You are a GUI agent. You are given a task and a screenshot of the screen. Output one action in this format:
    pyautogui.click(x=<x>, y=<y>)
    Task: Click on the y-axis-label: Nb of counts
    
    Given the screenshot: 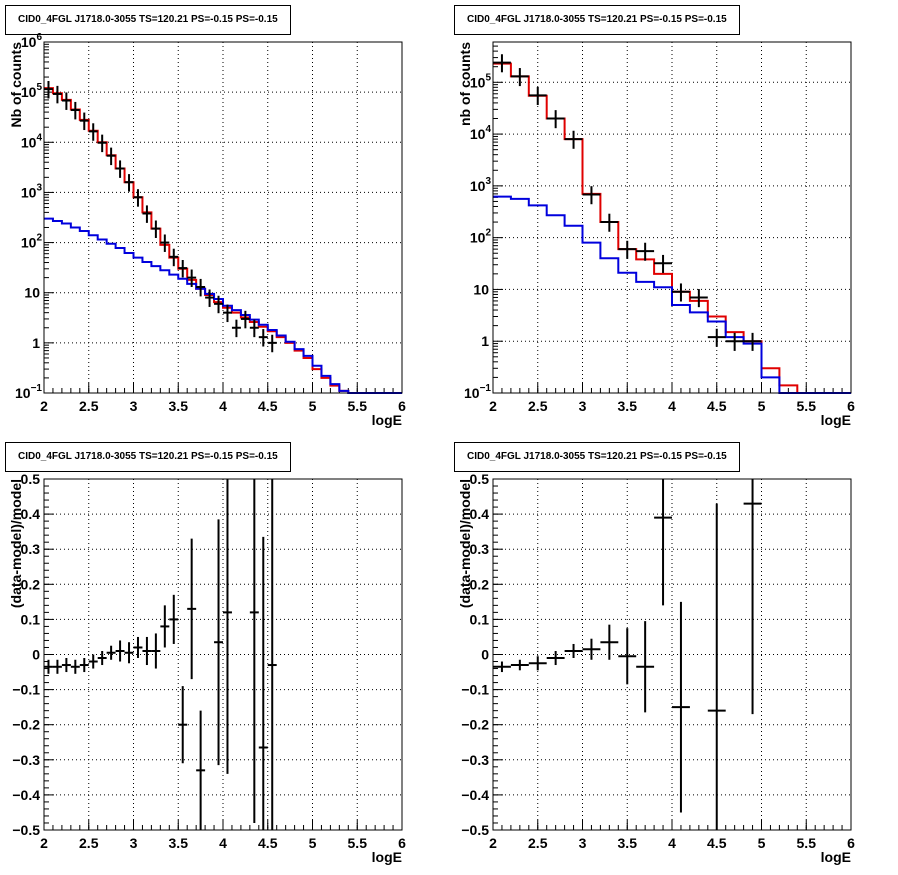 What is the action you would take?
    pyautogui.click(x=16, y=85)
    